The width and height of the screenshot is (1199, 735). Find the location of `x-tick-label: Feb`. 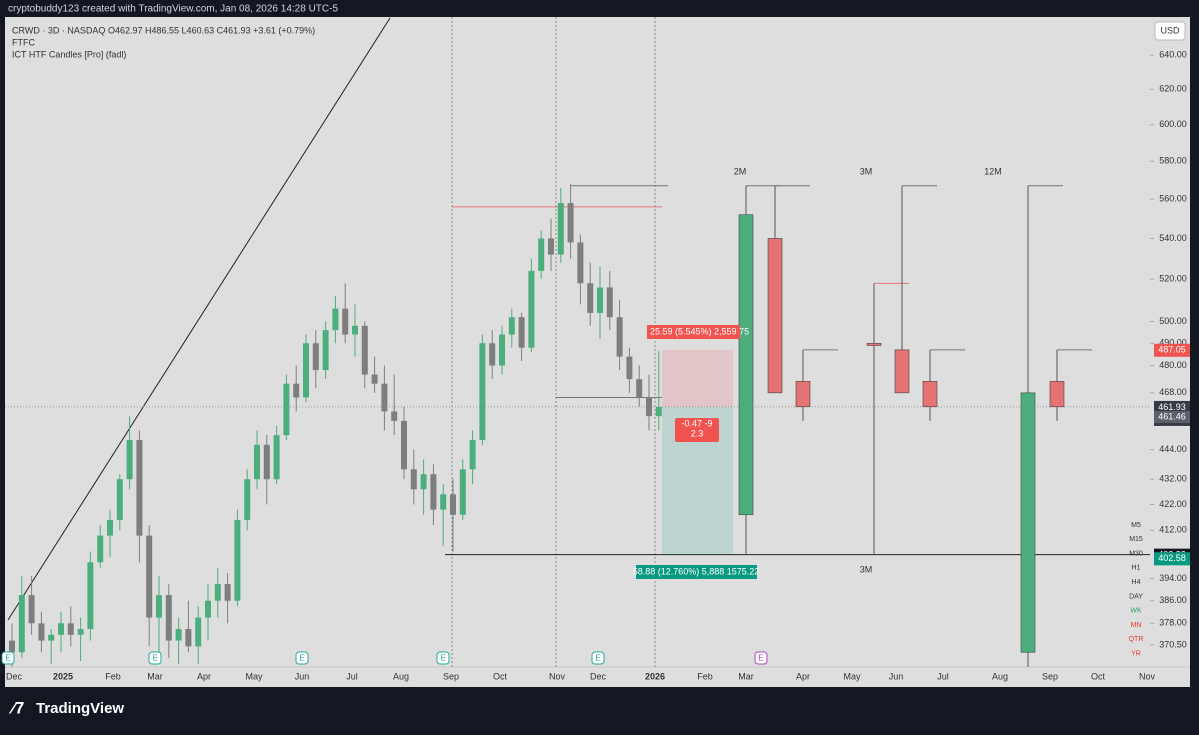

x-tick-label: Feb is located at coordinates (113, 676).